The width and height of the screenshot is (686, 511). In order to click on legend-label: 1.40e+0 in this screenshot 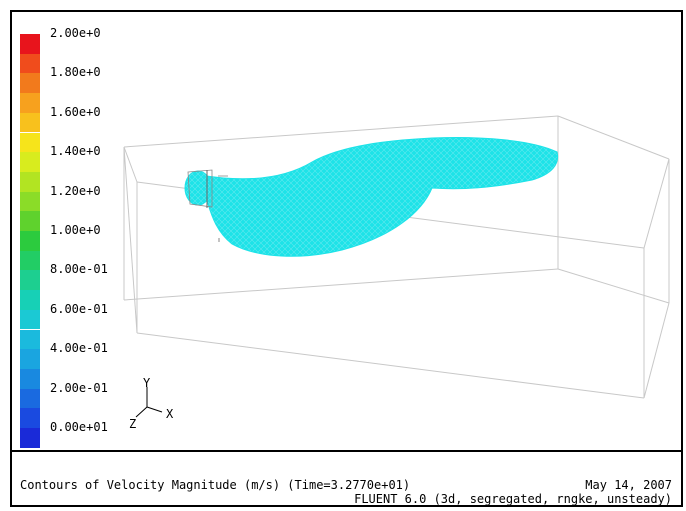, I will do `click(75, 151)`.